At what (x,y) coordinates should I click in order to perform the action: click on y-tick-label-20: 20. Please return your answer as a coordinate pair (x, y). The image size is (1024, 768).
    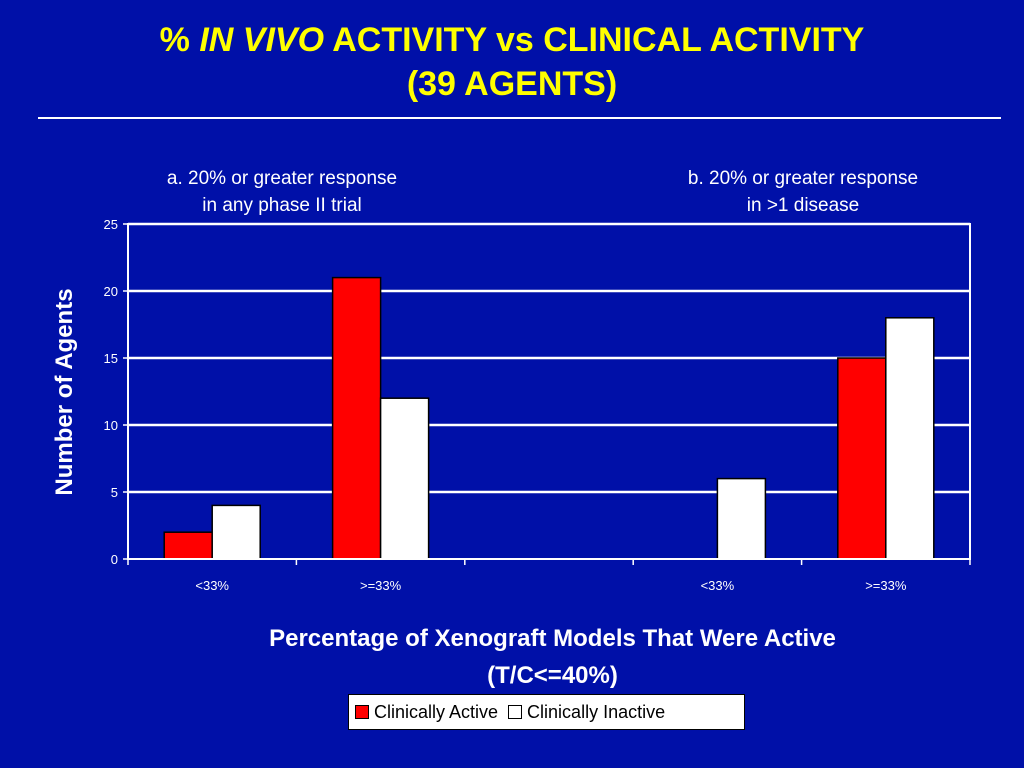
    Looking at the image, I should click on (111, 291).